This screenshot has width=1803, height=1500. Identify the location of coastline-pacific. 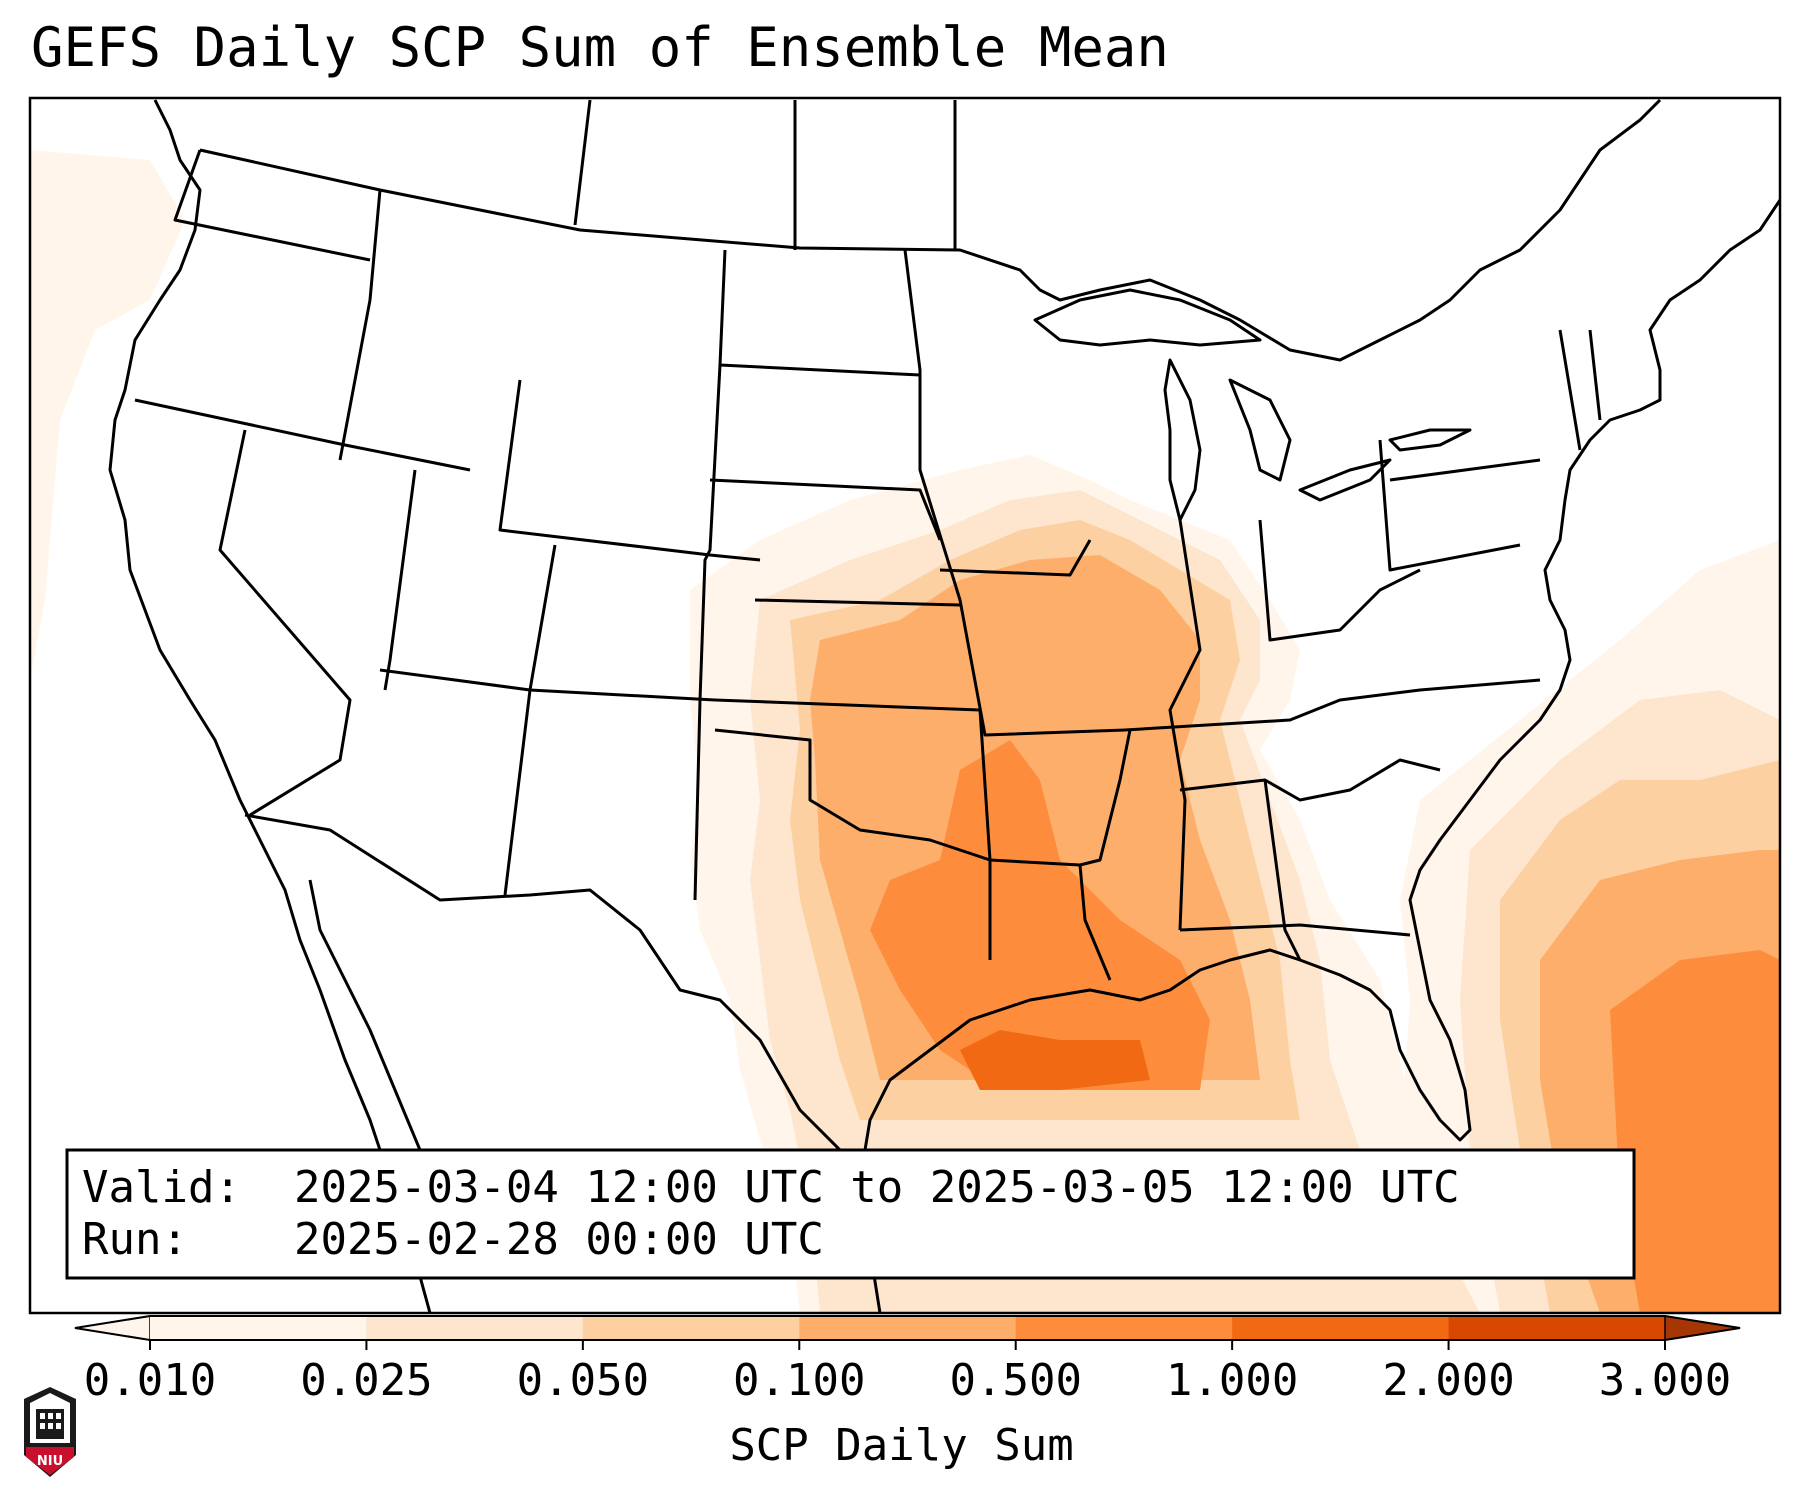
(270, 706).